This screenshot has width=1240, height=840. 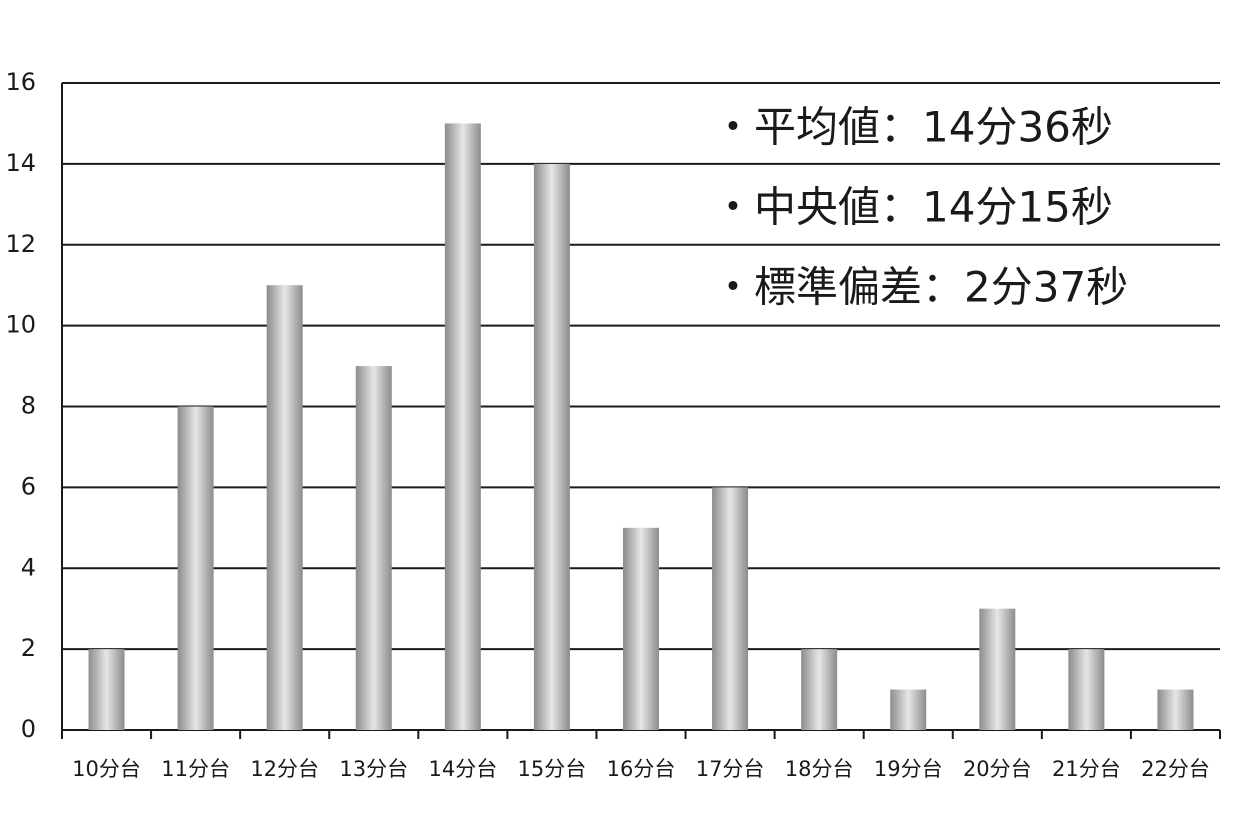 I want to click on y-tick-label: 10, so click(x=20, y=325).